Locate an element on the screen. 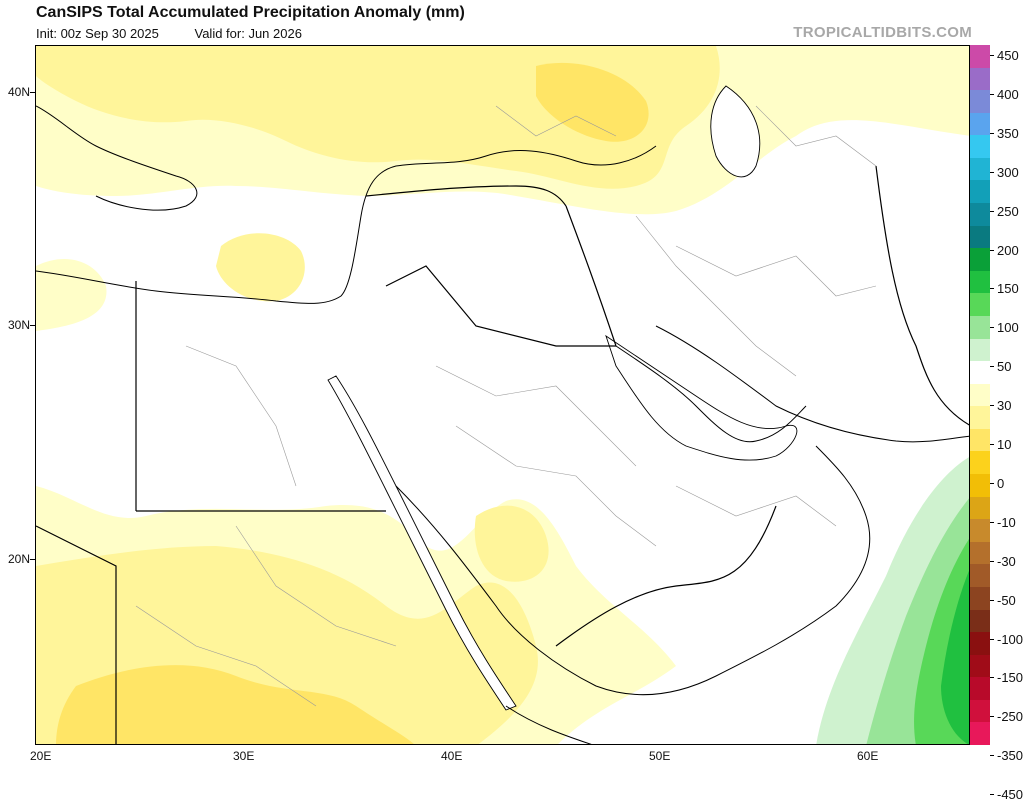 The height and width of the screenshot is (802, 1024). anomaly-arabia-patch is located at coordinates (511, 543).